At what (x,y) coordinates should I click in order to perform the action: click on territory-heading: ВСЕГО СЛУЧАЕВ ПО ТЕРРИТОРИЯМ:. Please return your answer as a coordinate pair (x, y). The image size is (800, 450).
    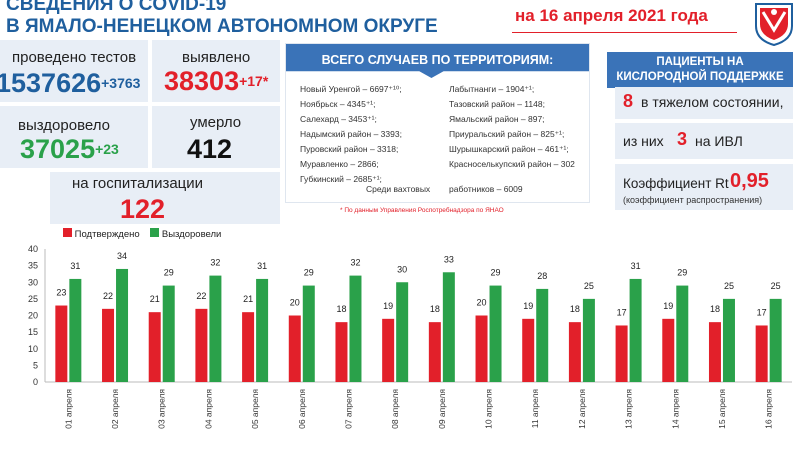
    Looking at the image, I should click on (437, 61).